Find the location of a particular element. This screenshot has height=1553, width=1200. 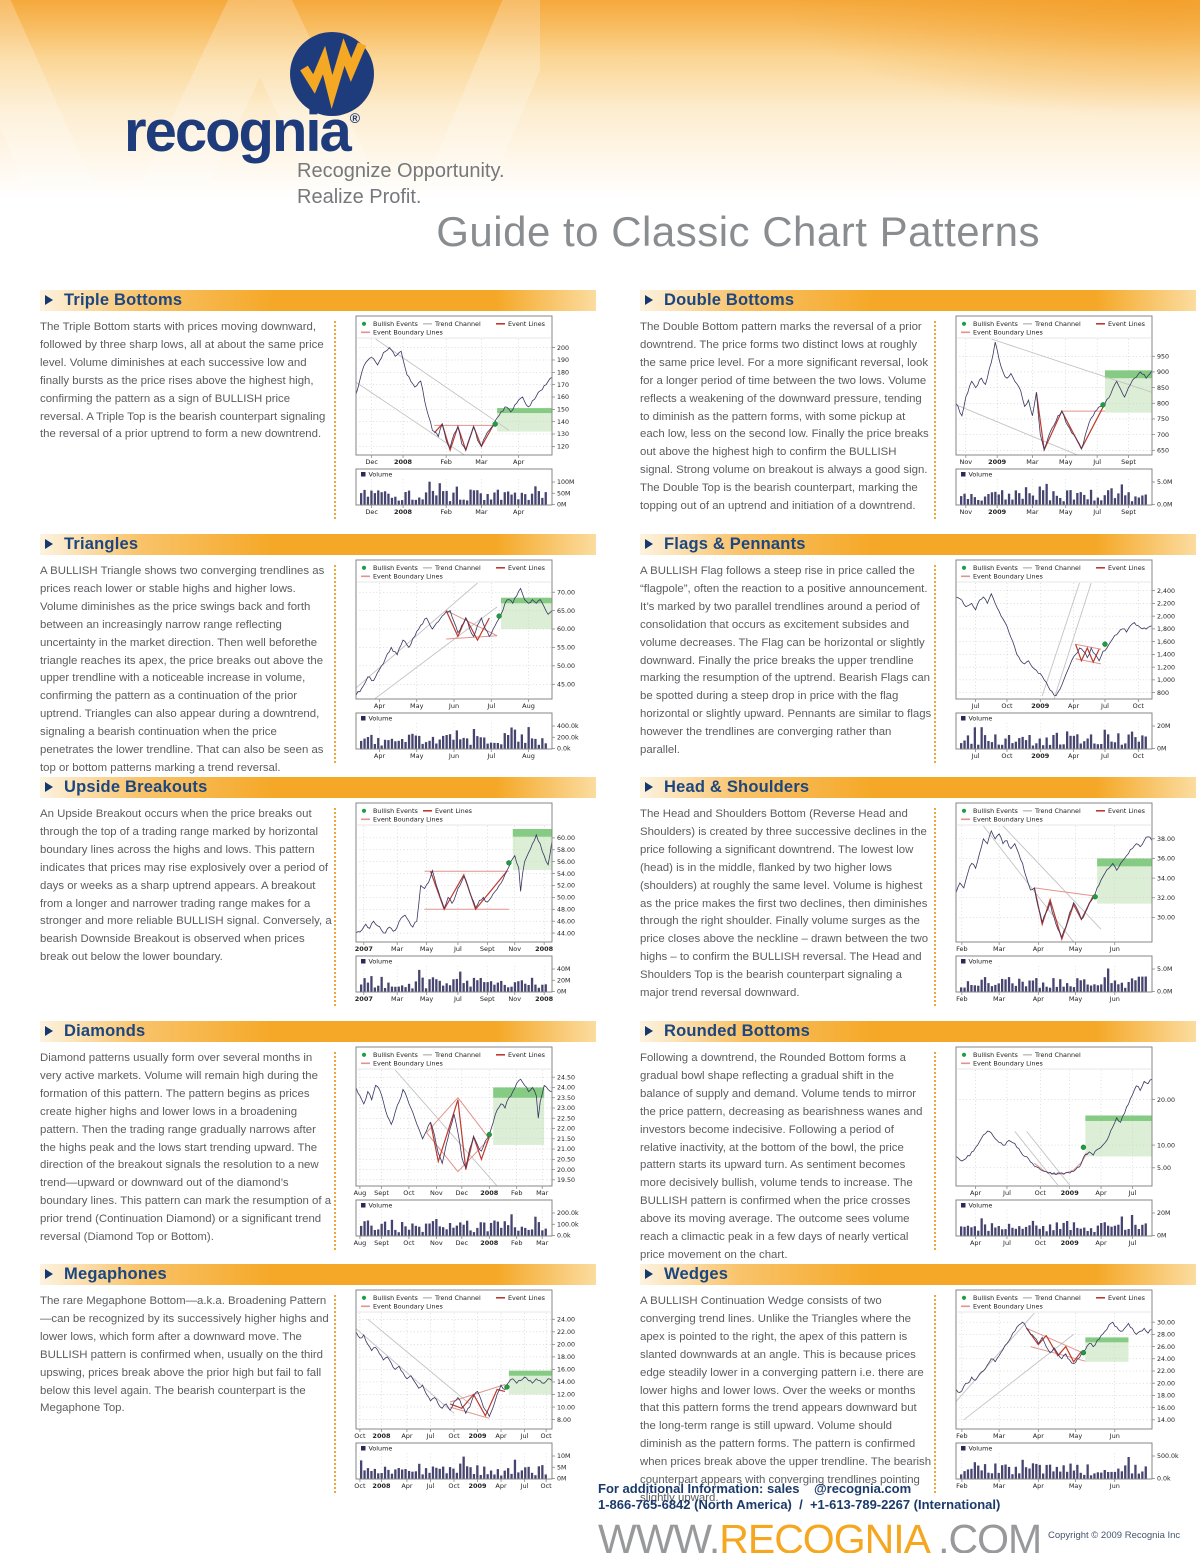

svg-text: 24.50 is located at coordinates (566, 1077).